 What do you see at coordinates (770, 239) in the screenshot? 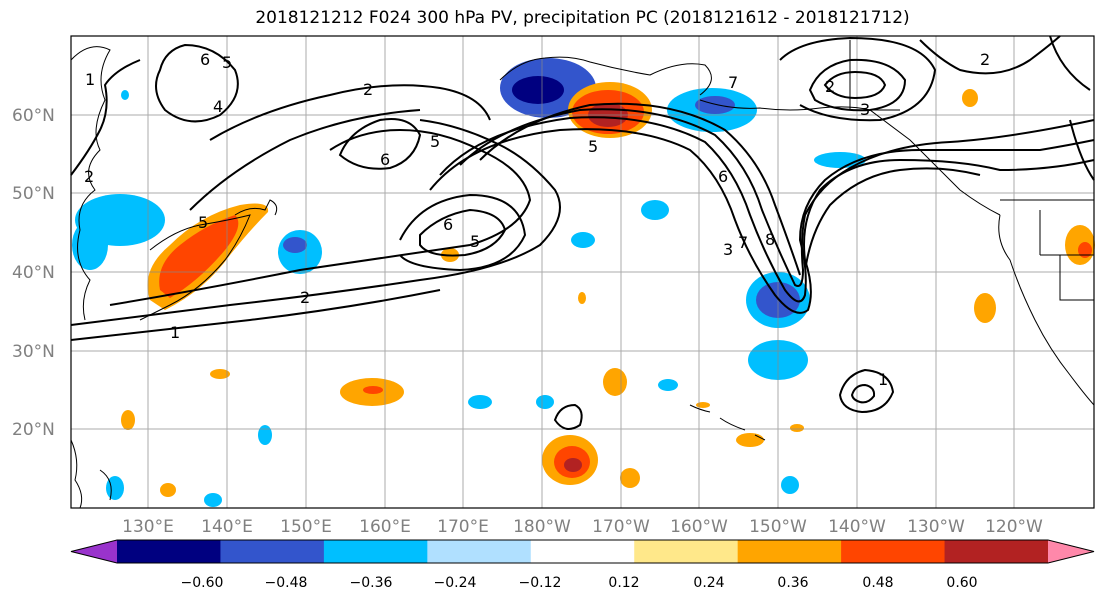
I see `contour-label: 8` at bounding box center [770, 239].